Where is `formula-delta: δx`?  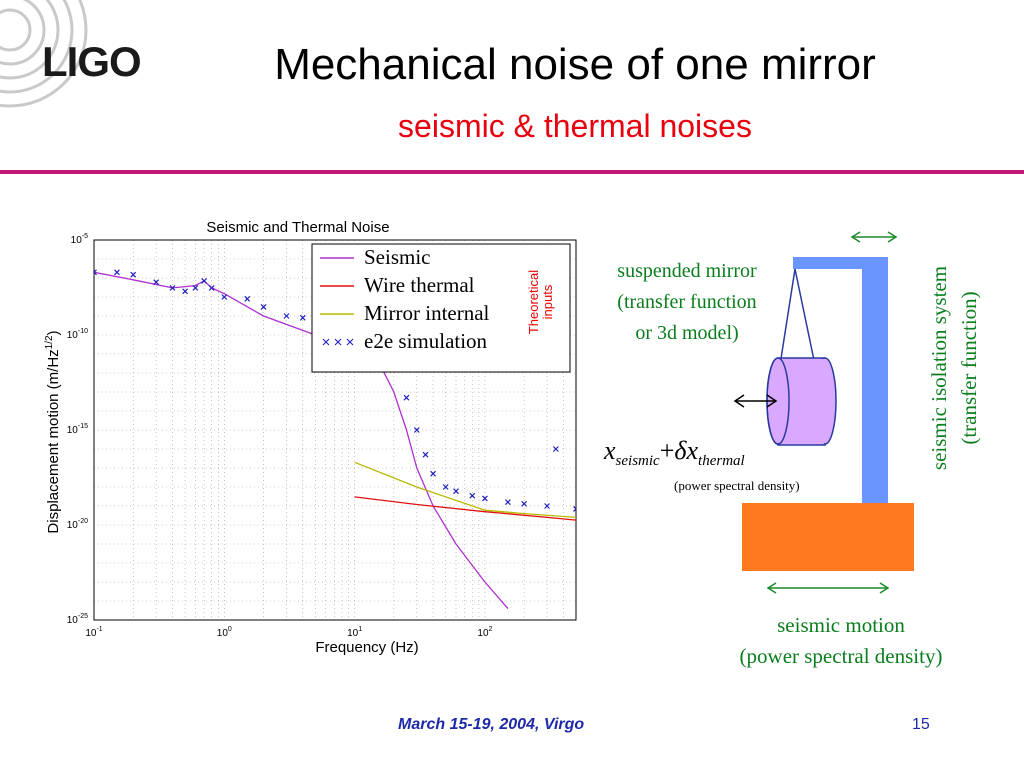
formula-delta: δx is located at coordinates (686, 450).